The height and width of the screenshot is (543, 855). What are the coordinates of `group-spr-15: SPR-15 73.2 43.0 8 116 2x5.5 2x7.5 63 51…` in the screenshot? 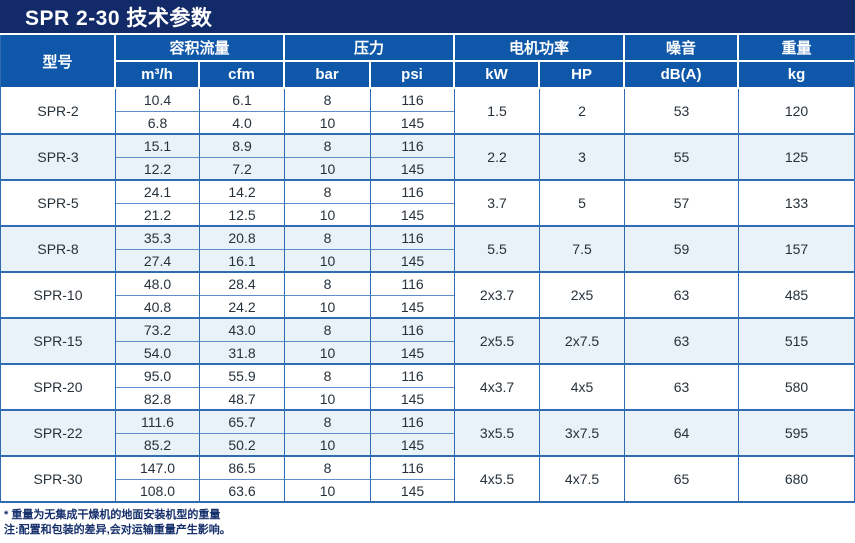 It's located at (428, 342).